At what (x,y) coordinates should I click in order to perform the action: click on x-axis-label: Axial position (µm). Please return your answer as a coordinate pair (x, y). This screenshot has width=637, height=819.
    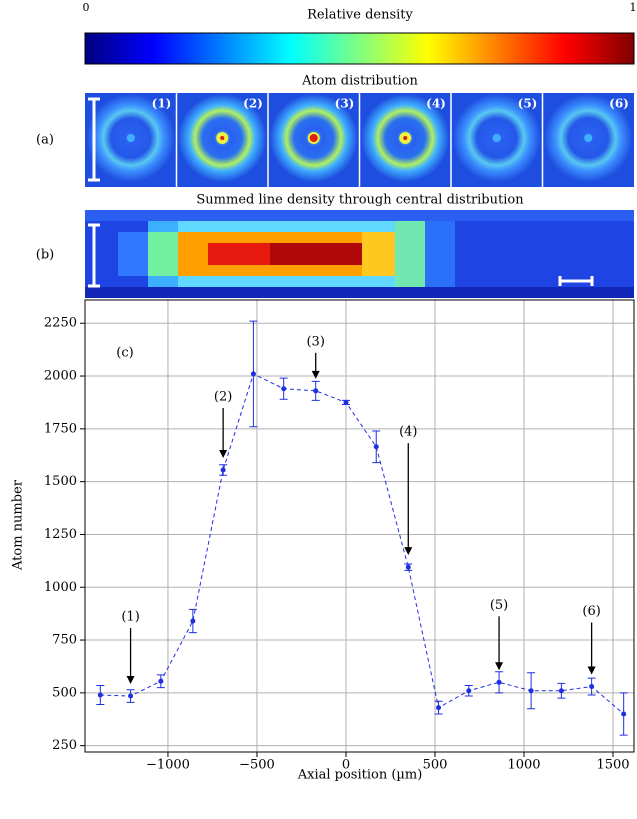
    Looking at the image, I should click on (360, 775).